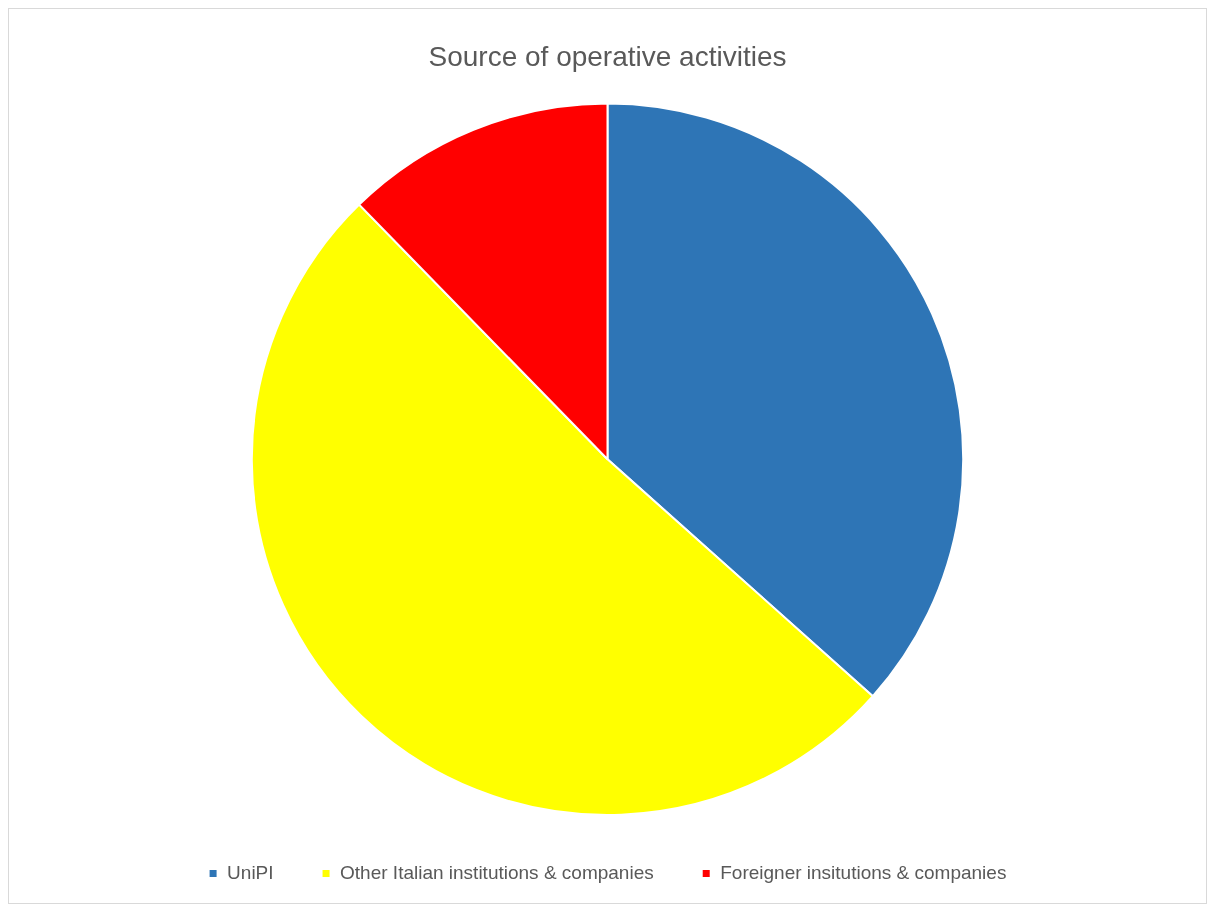  Describe the element at coordinates (250, 872) in the screenshot. I see `legend-label: UniPI` at that location.